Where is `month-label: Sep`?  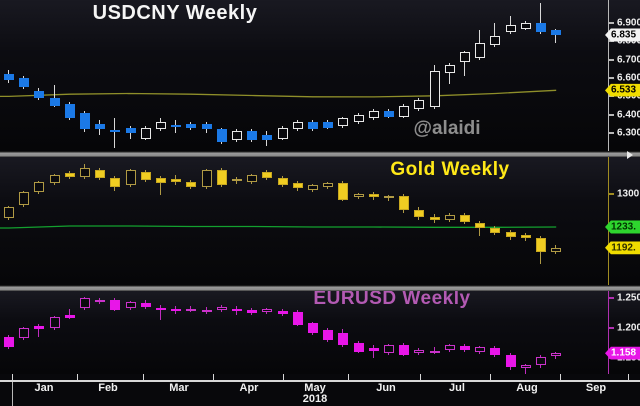
month-label: Sep is located at coordinates (596, 388).